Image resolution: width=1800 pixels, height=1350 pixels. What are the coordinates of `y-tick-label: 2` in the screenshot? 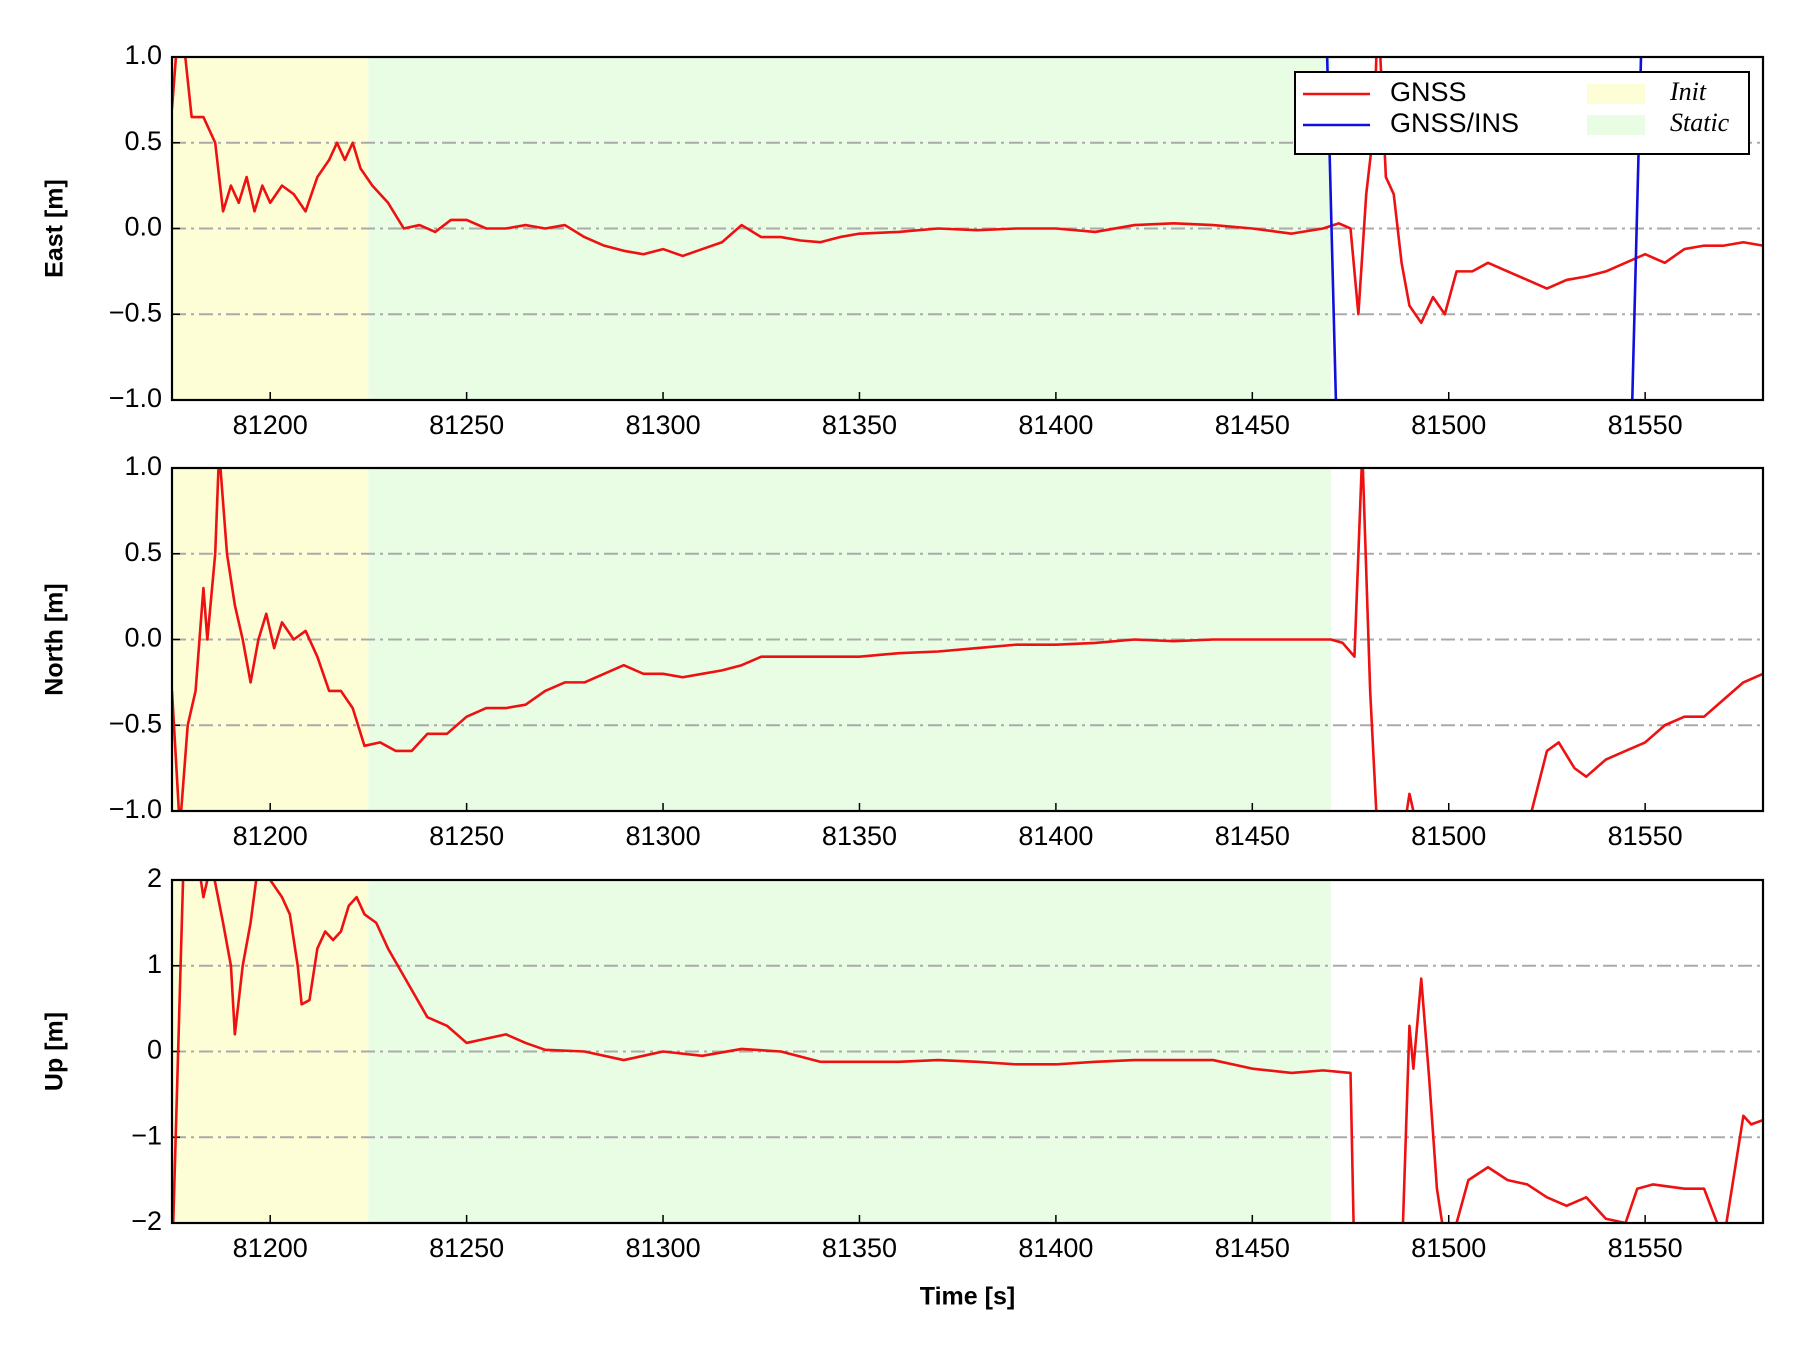 It's located at (154, 878).